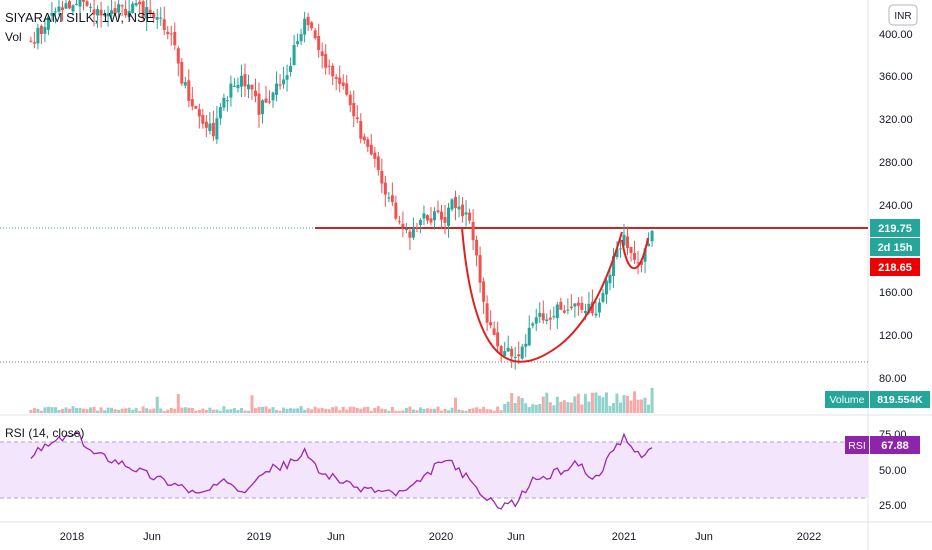 Image resolution: width=932 pixels, height=550 pixels. I want to click on volume-legend: Vol, so click(13, 37).